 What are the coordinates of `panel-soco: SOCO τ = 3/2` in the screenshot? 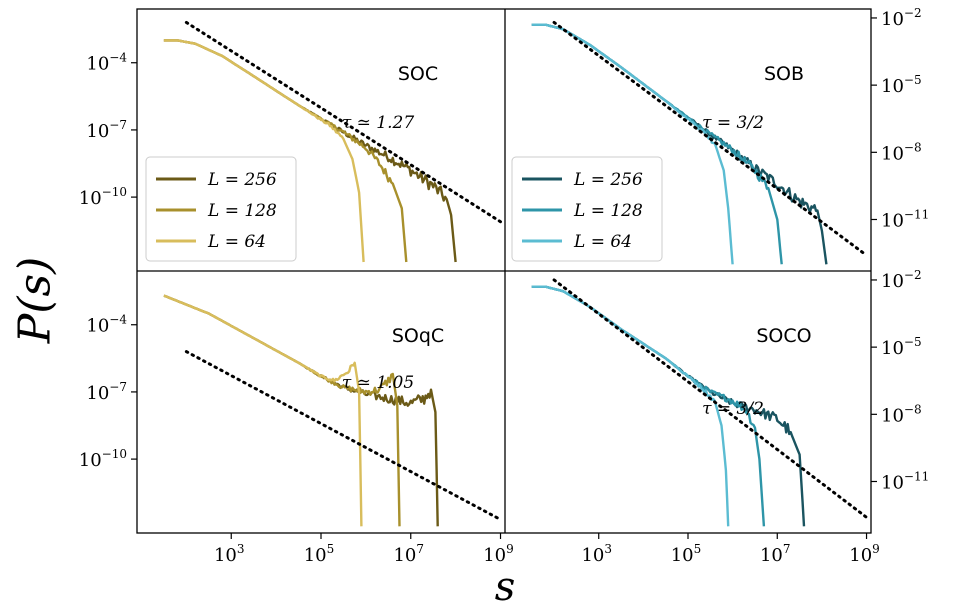 It's located at (700, 402).